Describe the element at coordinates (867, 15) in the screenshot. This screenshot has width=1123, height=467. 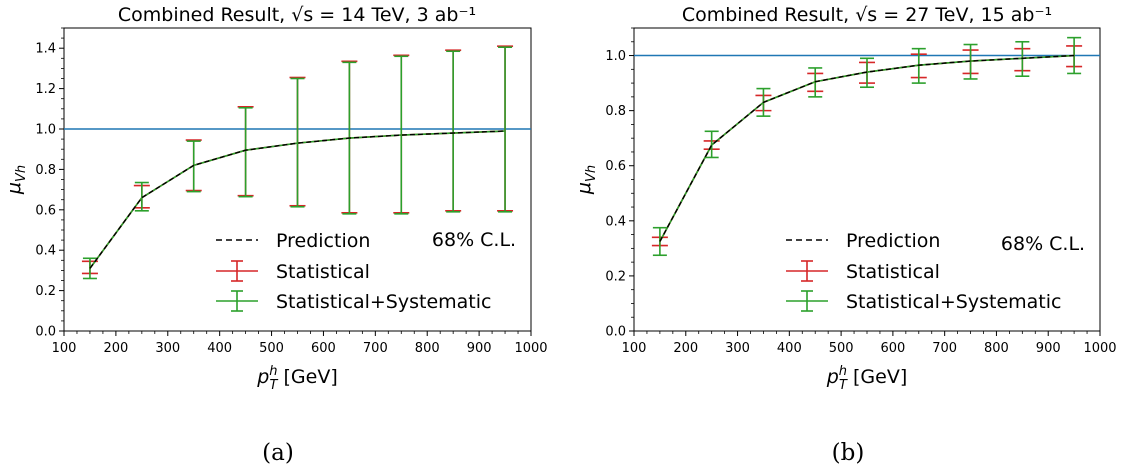
I see `chart-title: Combined Result, √s = 27 TeV, 15 ab⁻¹` at that location.